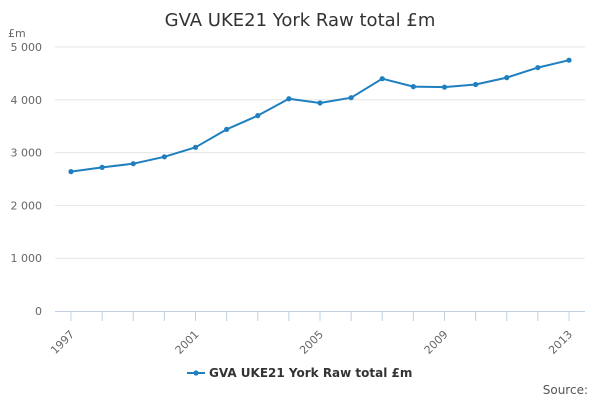 The image size is (600, 400). I want to click on y-tick-label: 5 000, so click(27, 47).